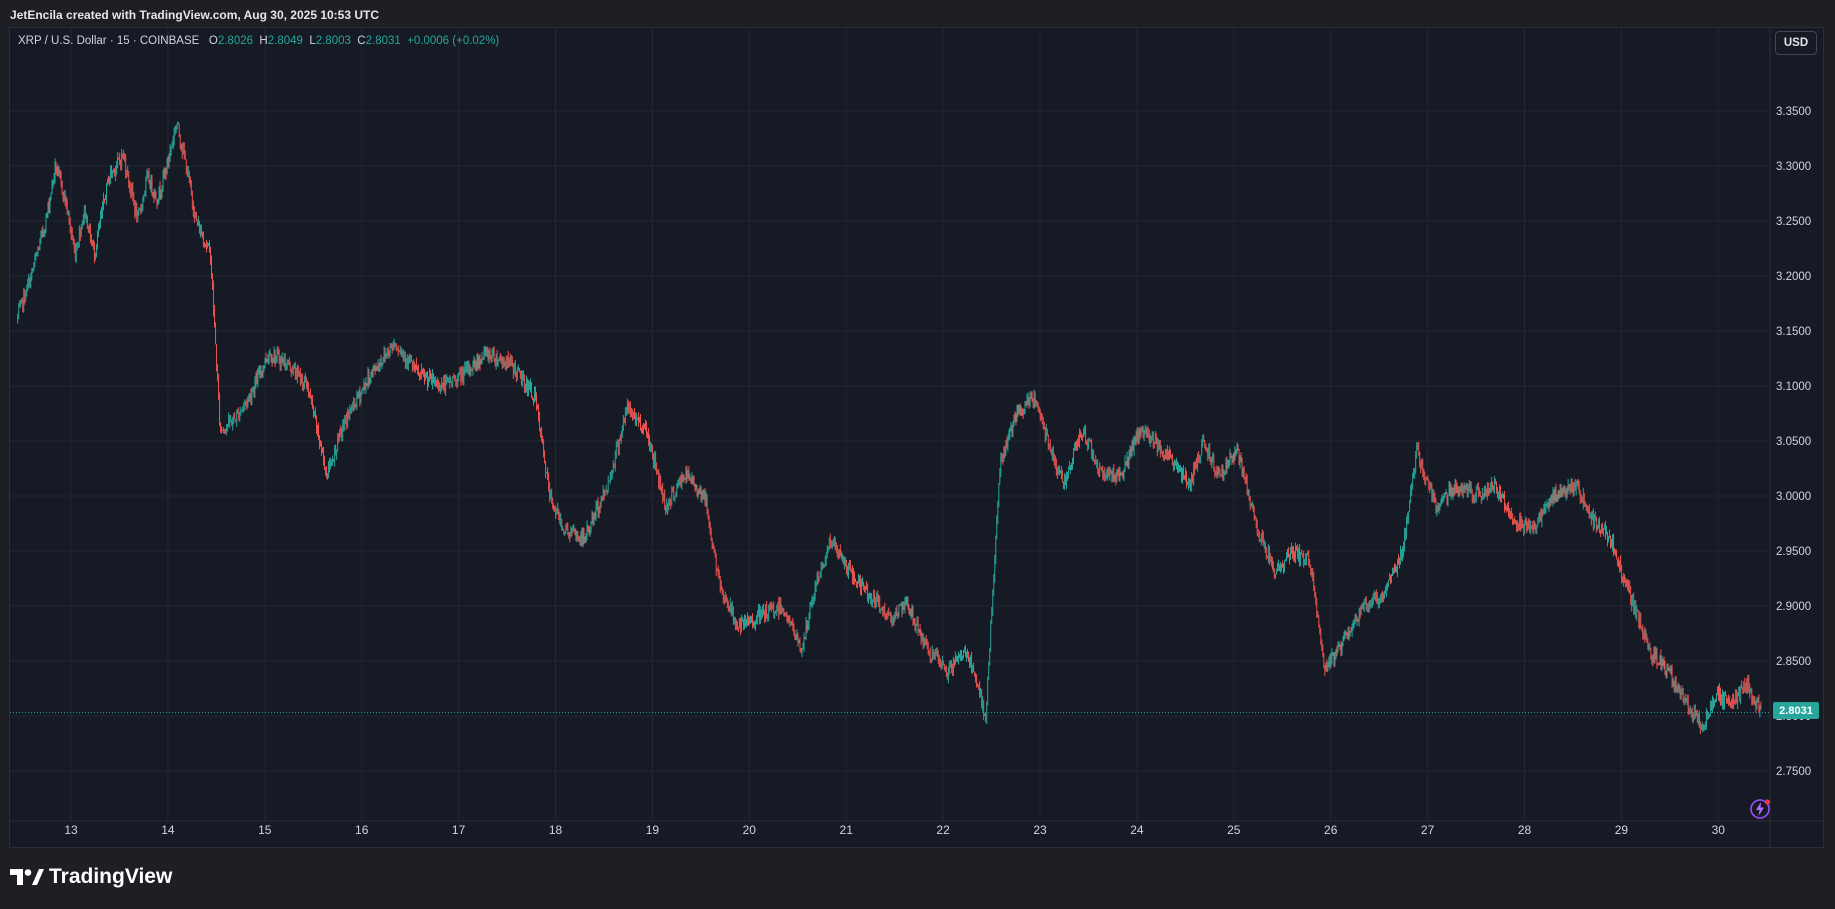 Image resolution: width=1835 pixels, height=909 pixels. I want to click on currency-button: USD, so click(1796, 43).